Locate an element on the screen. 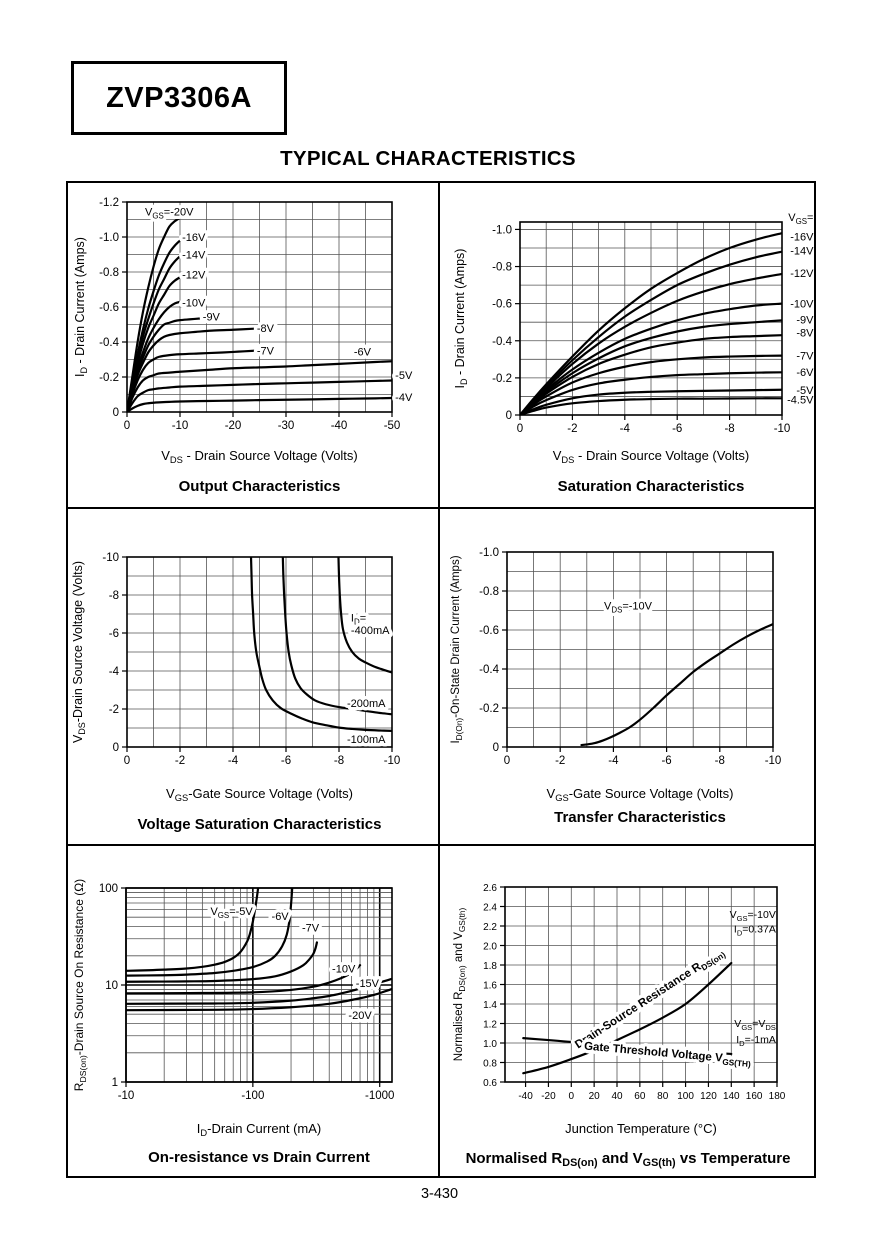 This screenshot has height=1240, width=879. curve-VGS=-20V is located at coordinates (154, 314).